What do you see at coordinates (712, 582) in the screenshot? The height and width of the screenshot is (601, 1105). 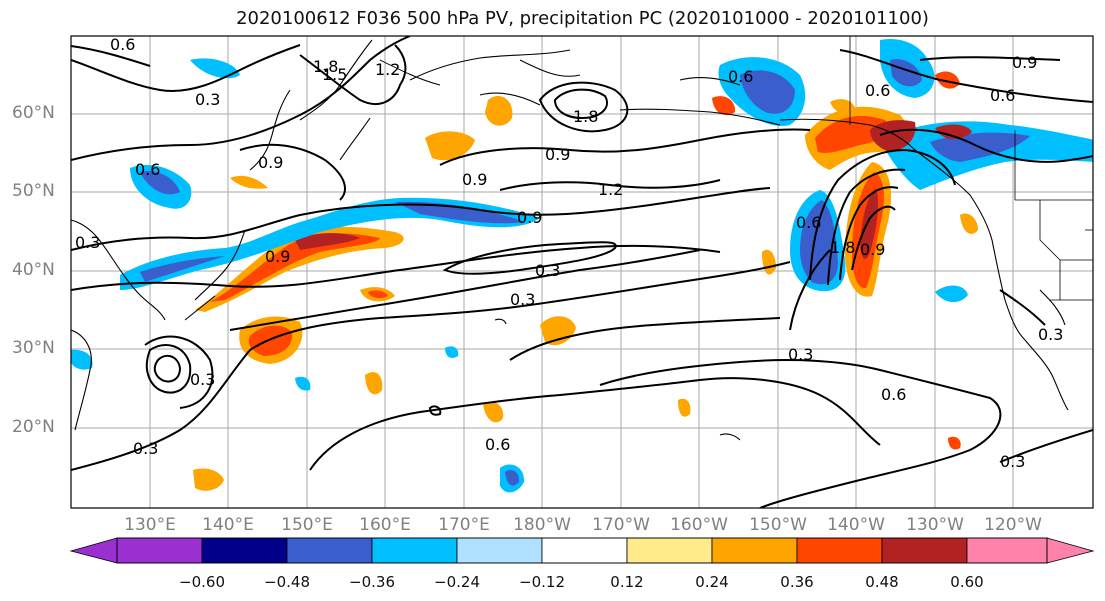 I see `colorbar-tick-label: 0.24` at bounding box center [712, 582].